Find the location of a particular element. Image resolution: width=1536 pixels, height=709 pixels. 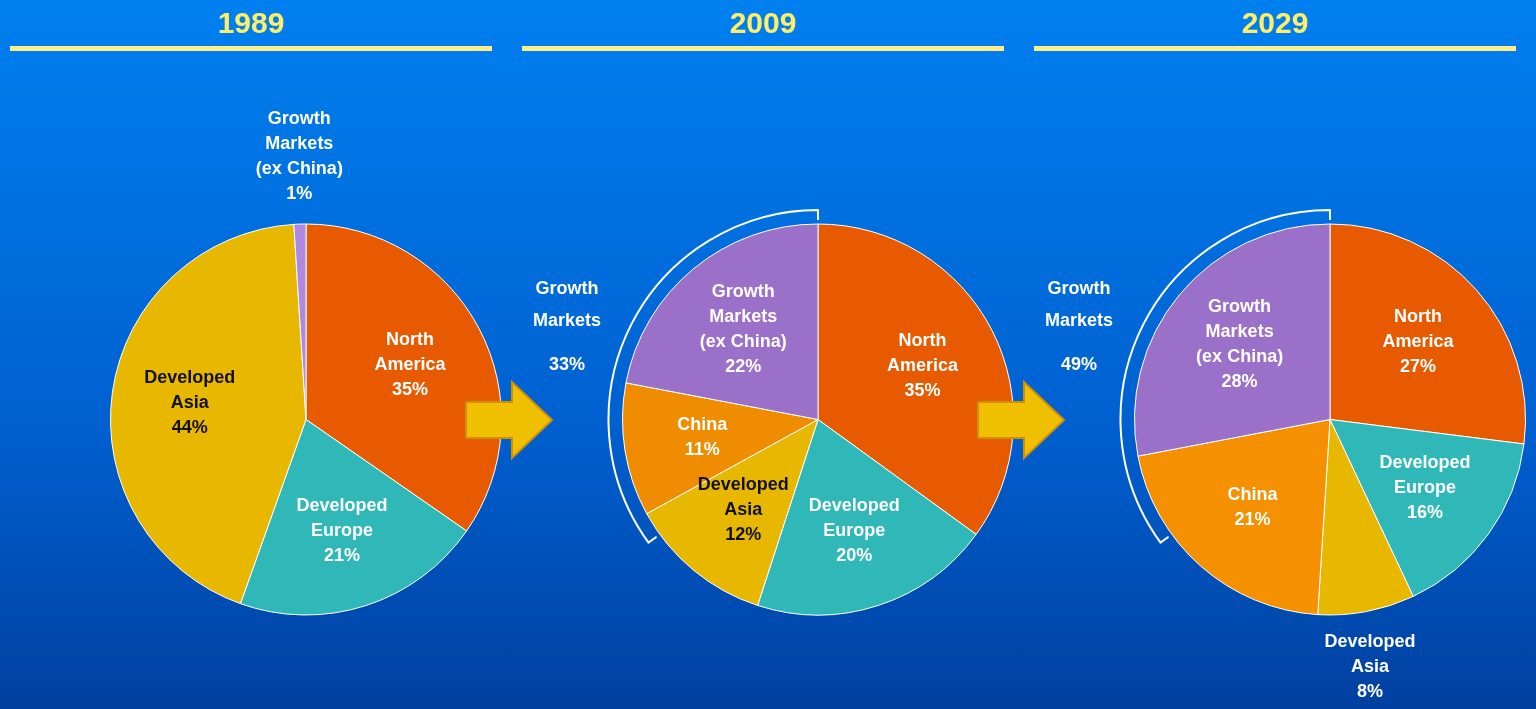

data-label: 12% is located at coordinates (743, 533).